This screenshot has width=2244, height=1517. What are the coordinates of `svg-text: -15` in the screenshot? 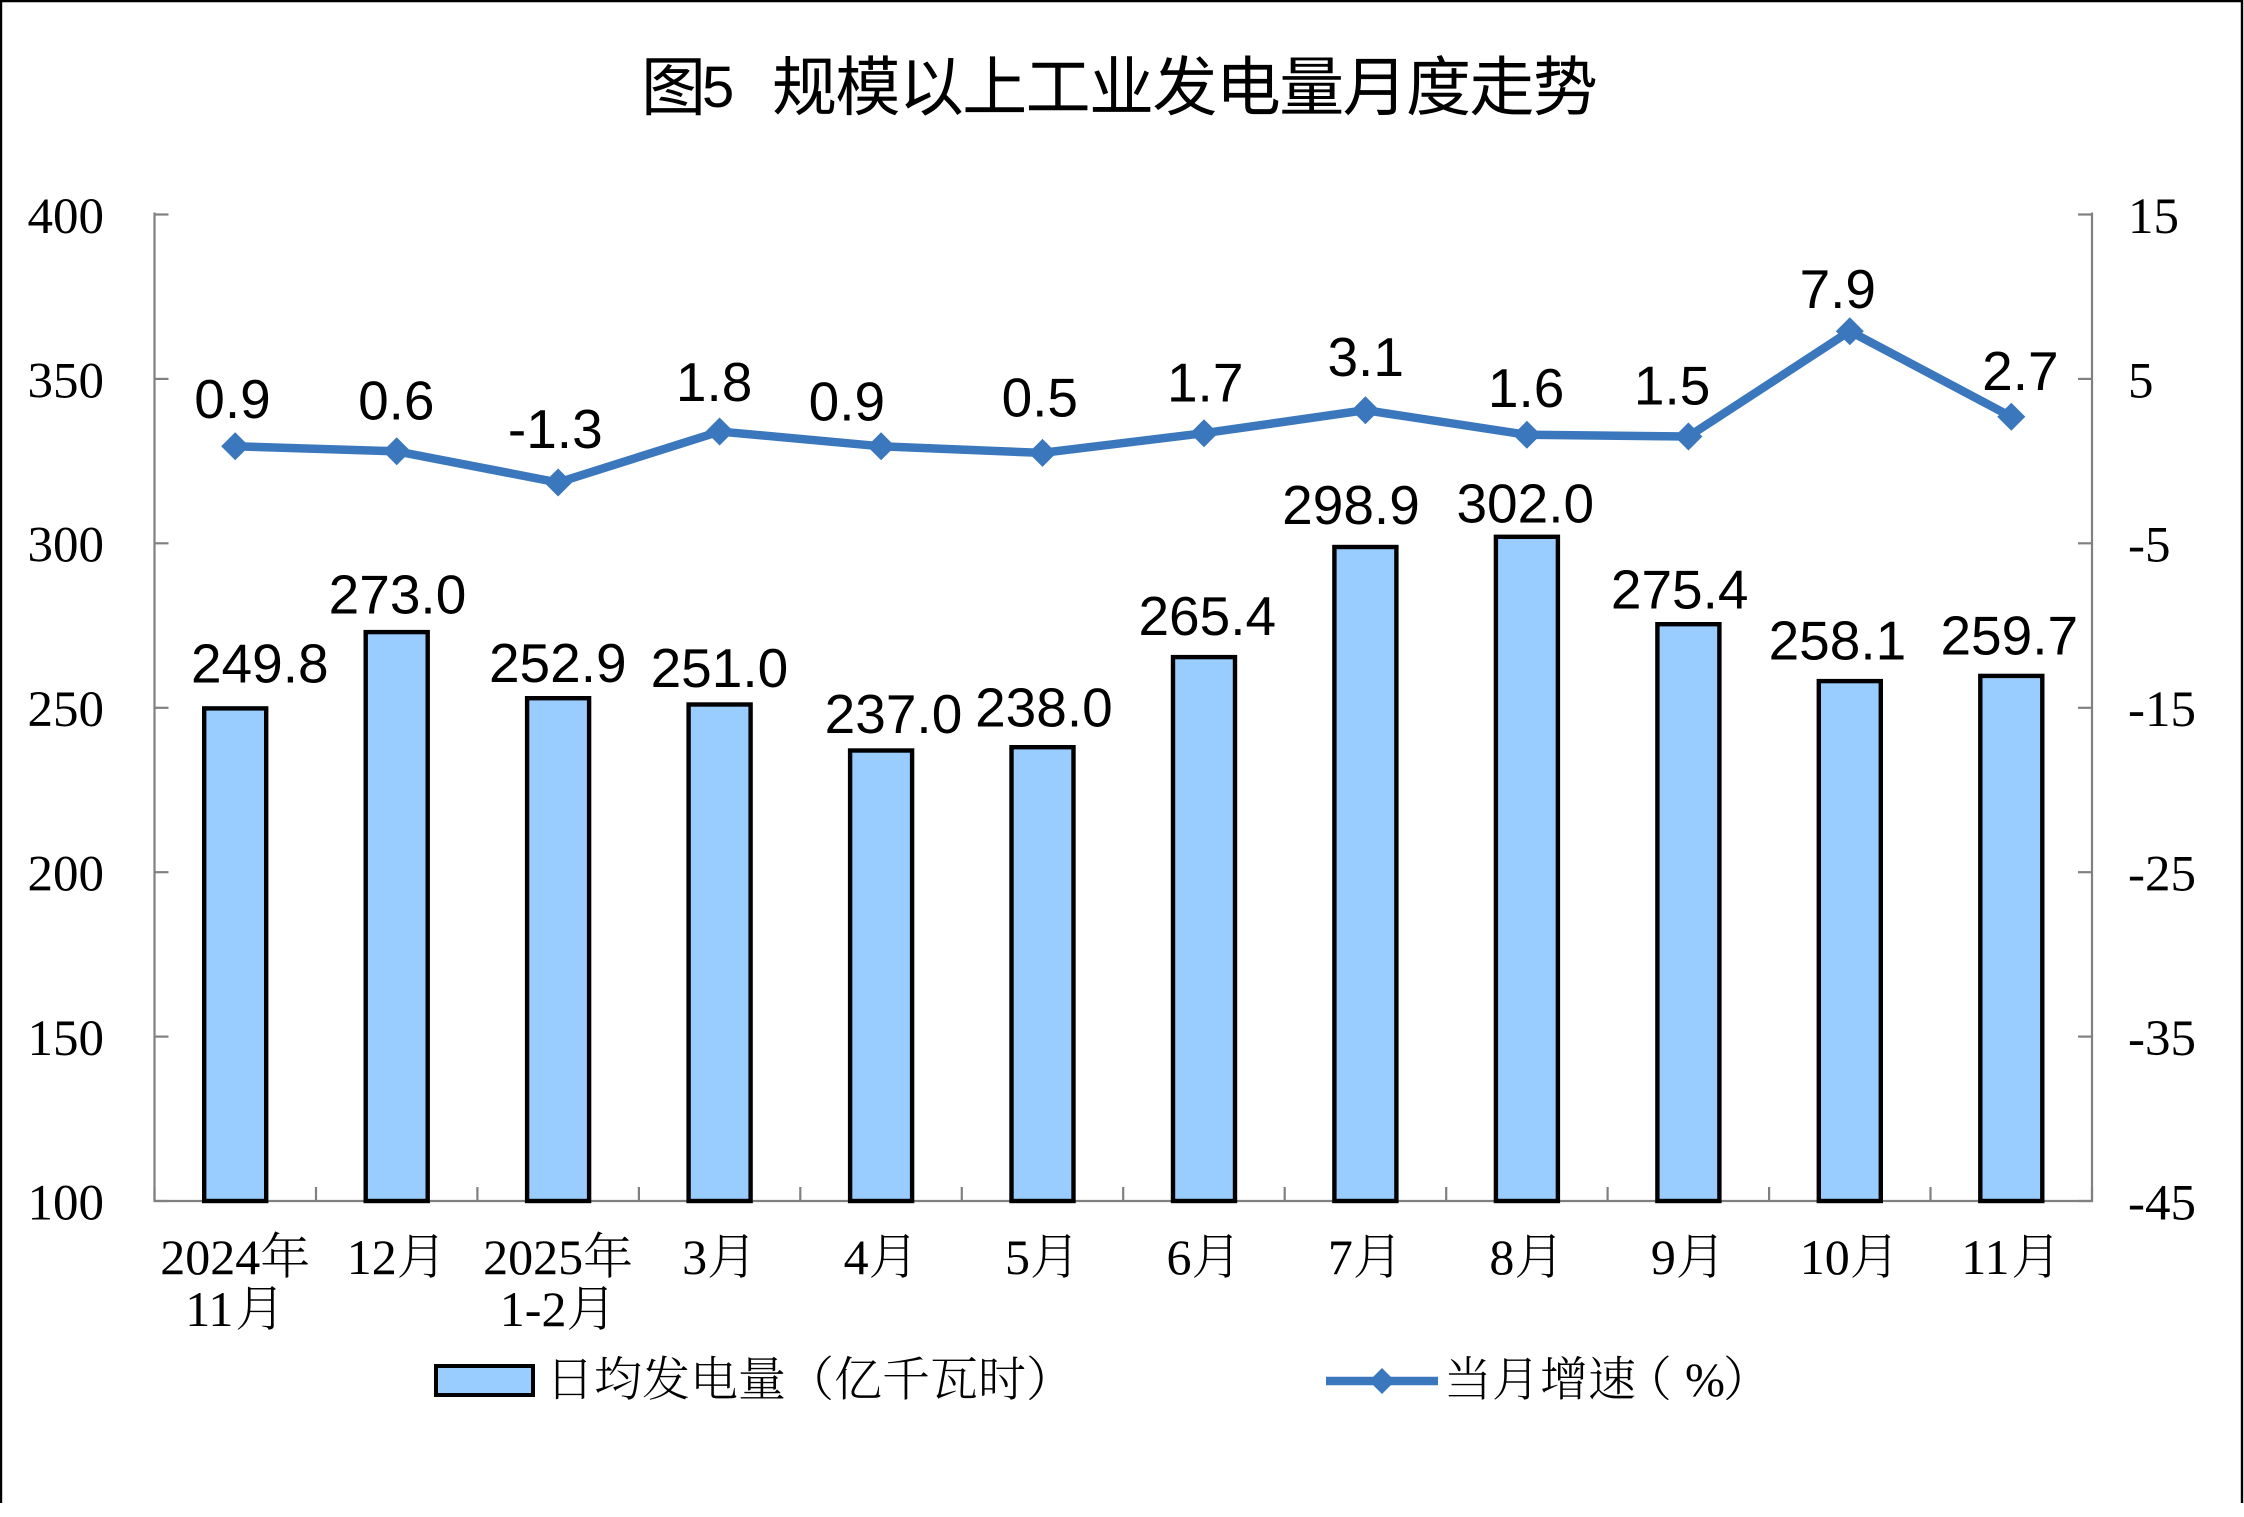 It's located at (2162, 710).